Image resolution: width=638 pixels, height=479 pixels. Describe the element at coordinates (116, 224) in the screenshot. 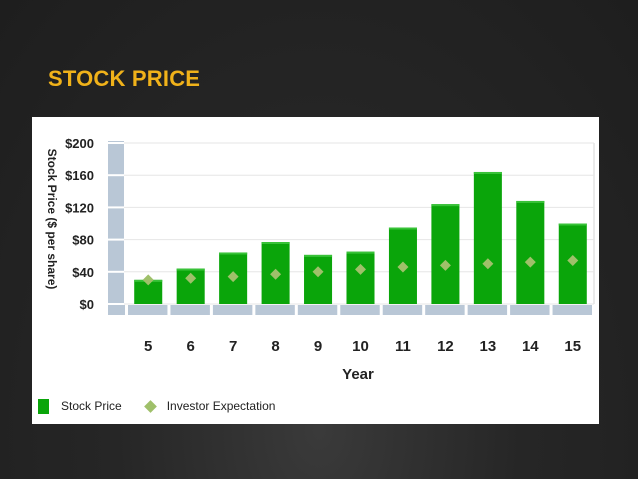

I see `y-axis-strip` at that location.